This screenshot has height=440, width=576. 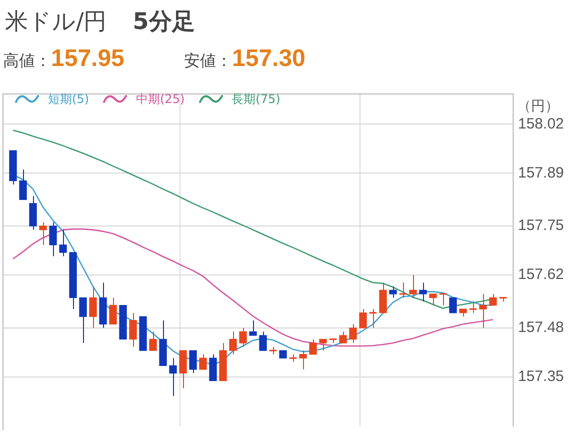 What do you see at coordinates (541, 173) in the screenshot?
I see `y-tick-label: 157.89` at bounding box center [541, 173].